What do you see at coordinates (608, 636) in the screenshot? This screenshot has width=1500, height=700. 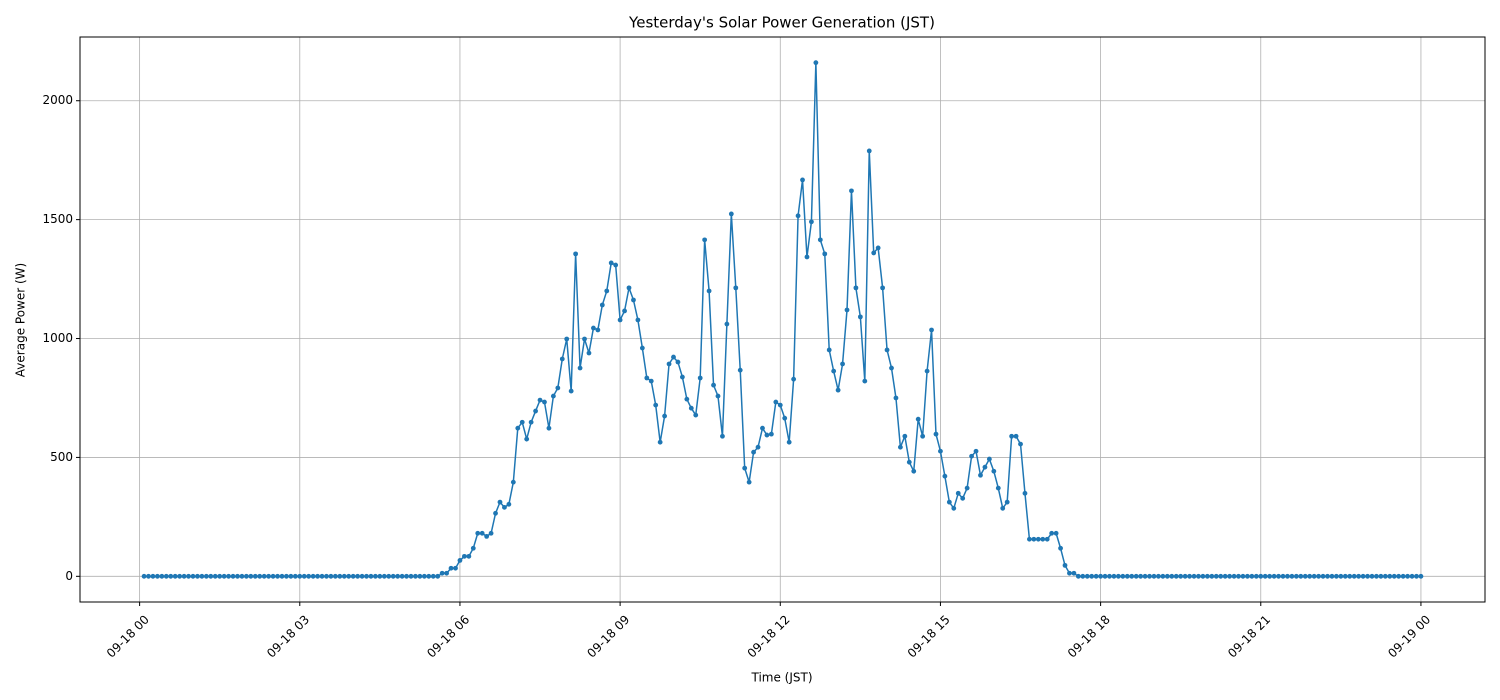 I see `x-tick-label: 09-18 09` at bounding box center [608, 636].